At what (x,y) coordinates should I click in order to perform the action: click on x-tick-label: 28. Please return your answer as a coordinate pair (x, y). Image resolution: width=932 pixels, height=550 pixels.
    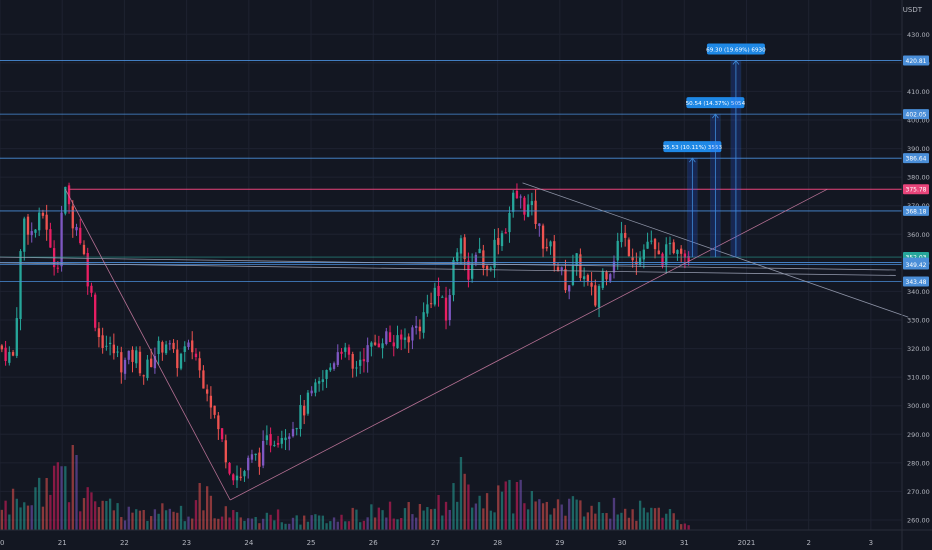
    Looking at the image, I should click on (497, 543).